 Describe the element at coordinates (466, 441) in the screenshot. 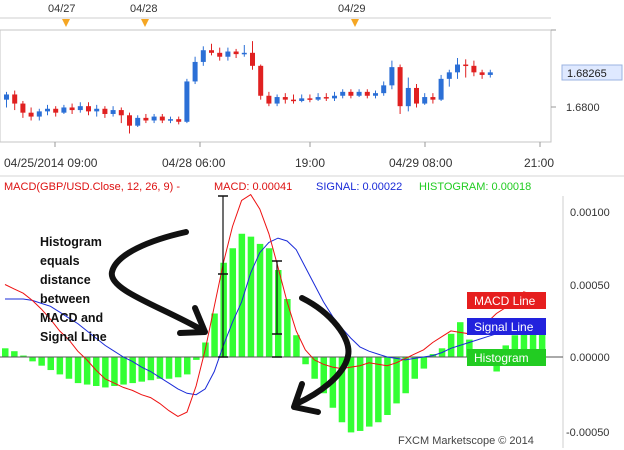

I see `watermark: FXCM Marketscope © 2014` at that location.